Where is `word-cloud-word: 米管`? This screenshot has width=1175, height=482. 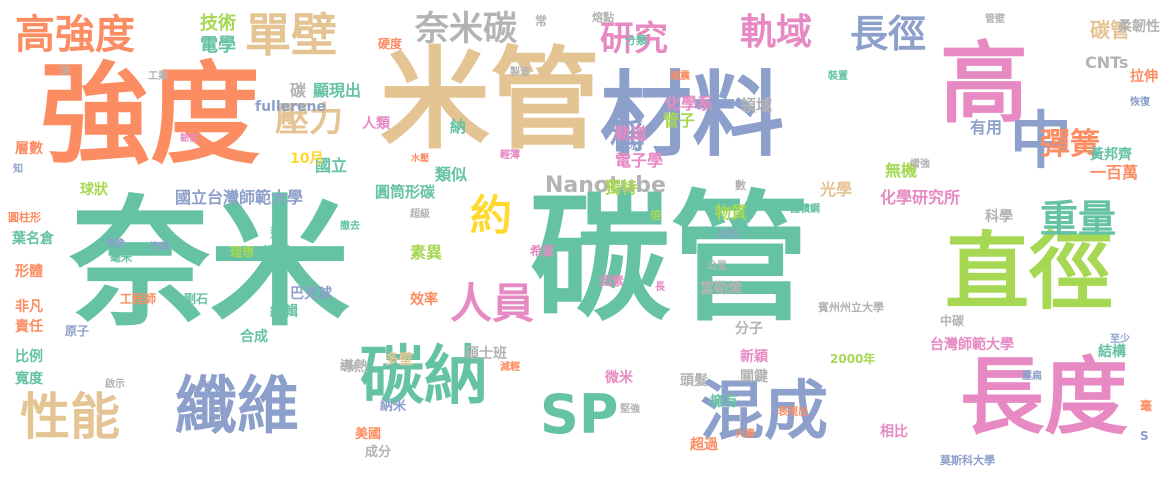 word-cloud-word: 米管 is located at coordinates (490, 100).